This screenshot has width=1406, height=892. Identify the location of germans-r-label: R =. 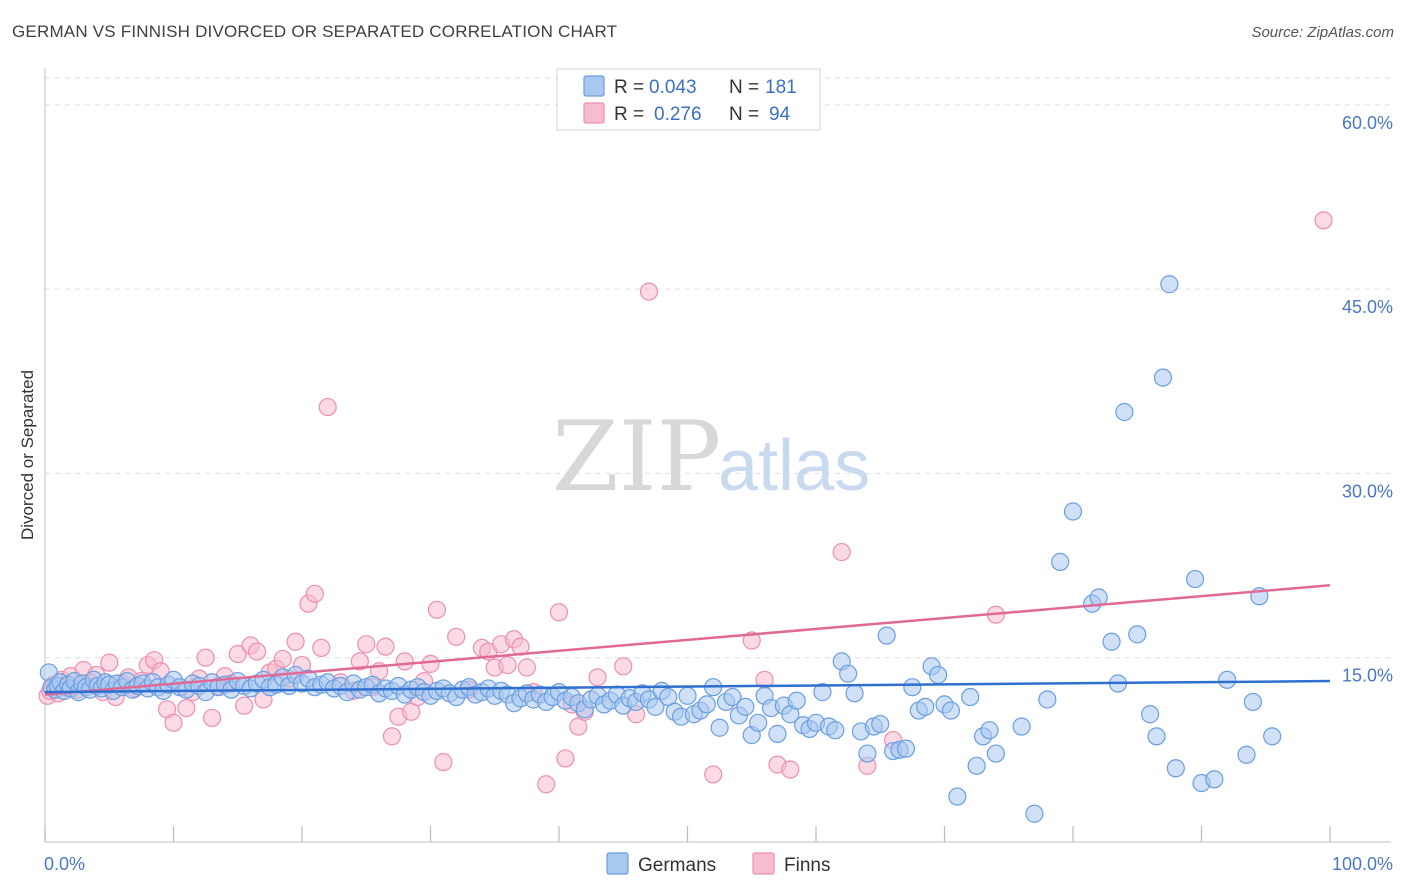
(629, 87).